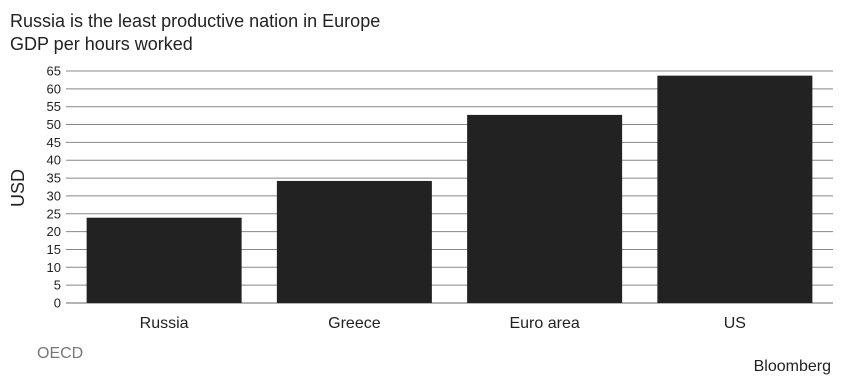  I want to click on y-tick-label: 60, so click(54, 88).